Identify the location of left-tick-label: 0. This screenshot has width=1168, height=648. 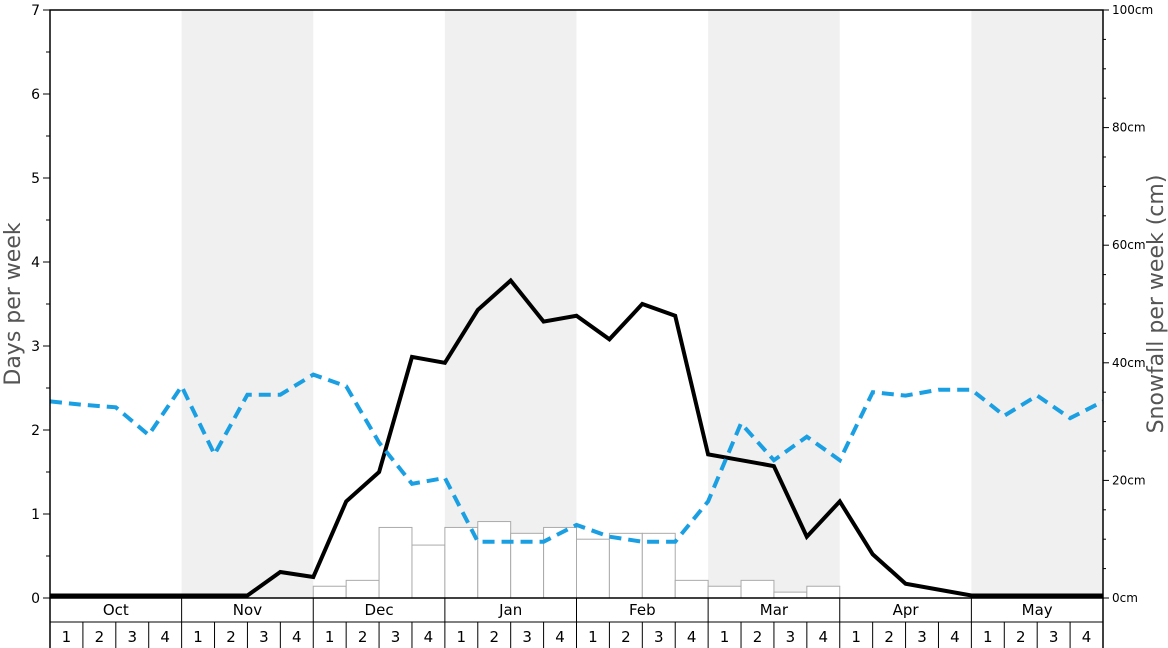
(35, 599).